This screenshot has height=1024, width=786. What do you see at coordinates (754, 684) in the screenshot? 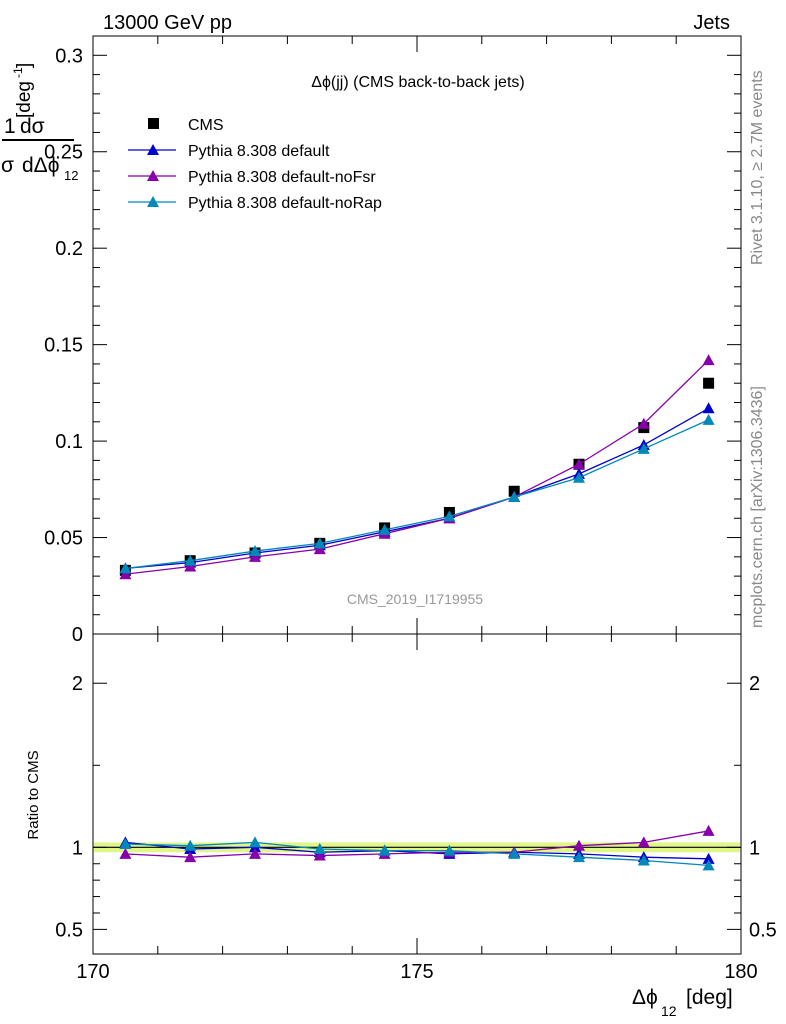
I see `ratio-y-tick-label-right: 2` at bounding box center [754, 684].